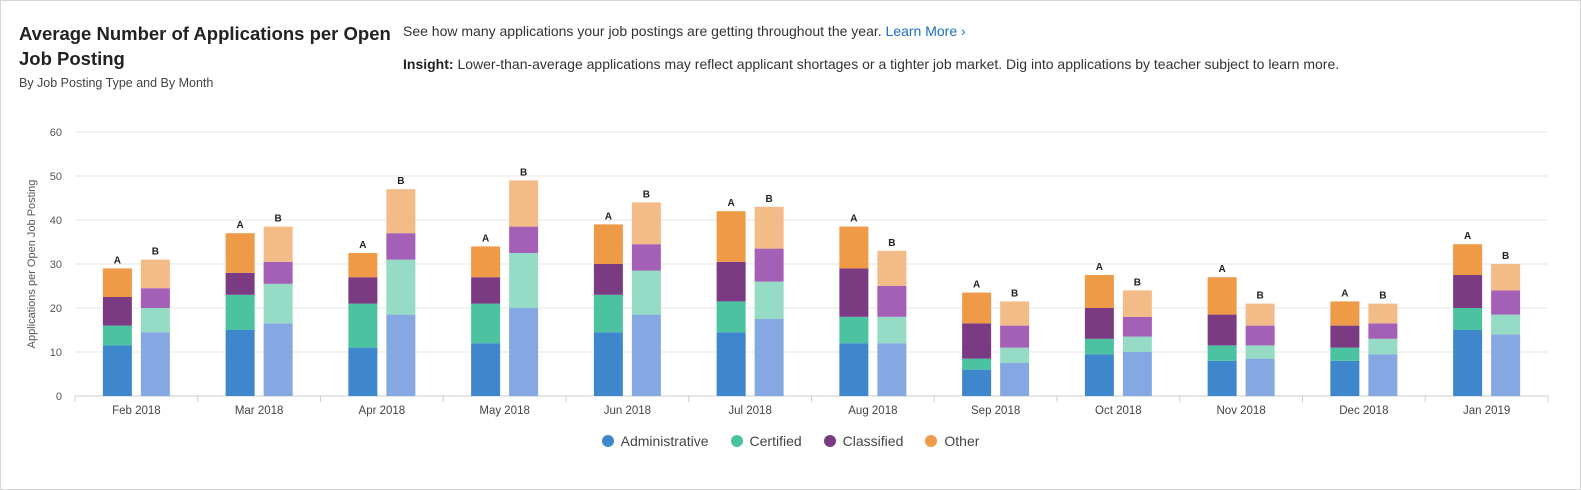 This screenshot has height=490, width=1581. What do you see at coordinates (116, 83) in the screenshot?
I see `chart-subtitle: By Job Posting Type and By Month` at bounding box center [116, 83].